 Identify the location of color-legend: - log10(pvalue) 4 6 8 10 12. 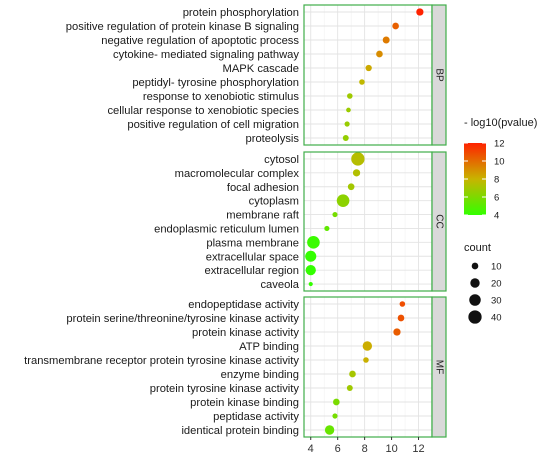
(500, 169).